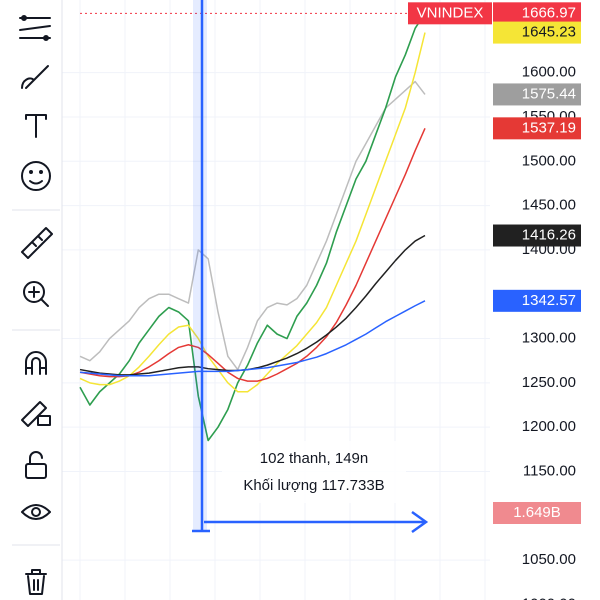  Describe the element at coordinates (549, 160) in the screenshot. I see `y-tick-label: 1500.00` at that location.